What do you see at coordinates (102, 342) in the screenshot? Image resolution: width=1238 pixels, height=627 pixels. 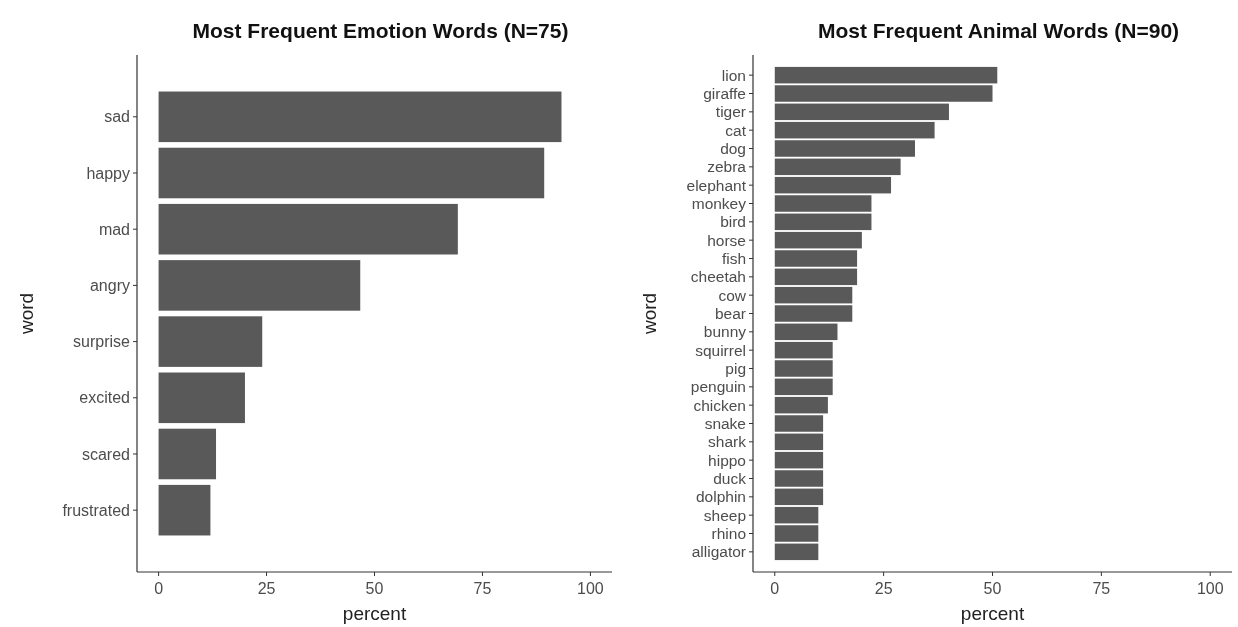 I see `y-tick-label: surprise` at bounding box center [102, 342].